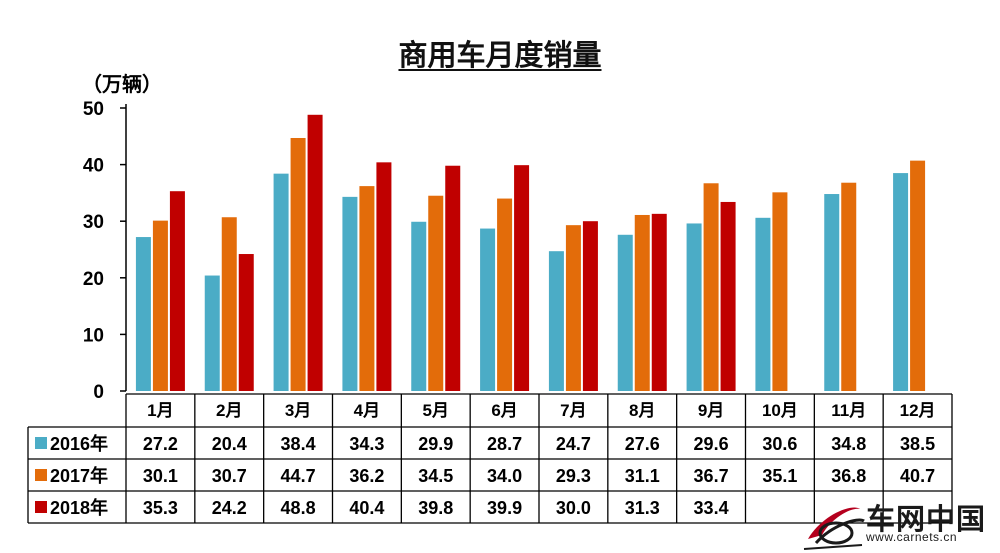 The image size is (1000, 553). What do you see at coordinates (504, 410) in the screenshot?
I see `category-label: 6月` at bounding box center [504, 410].